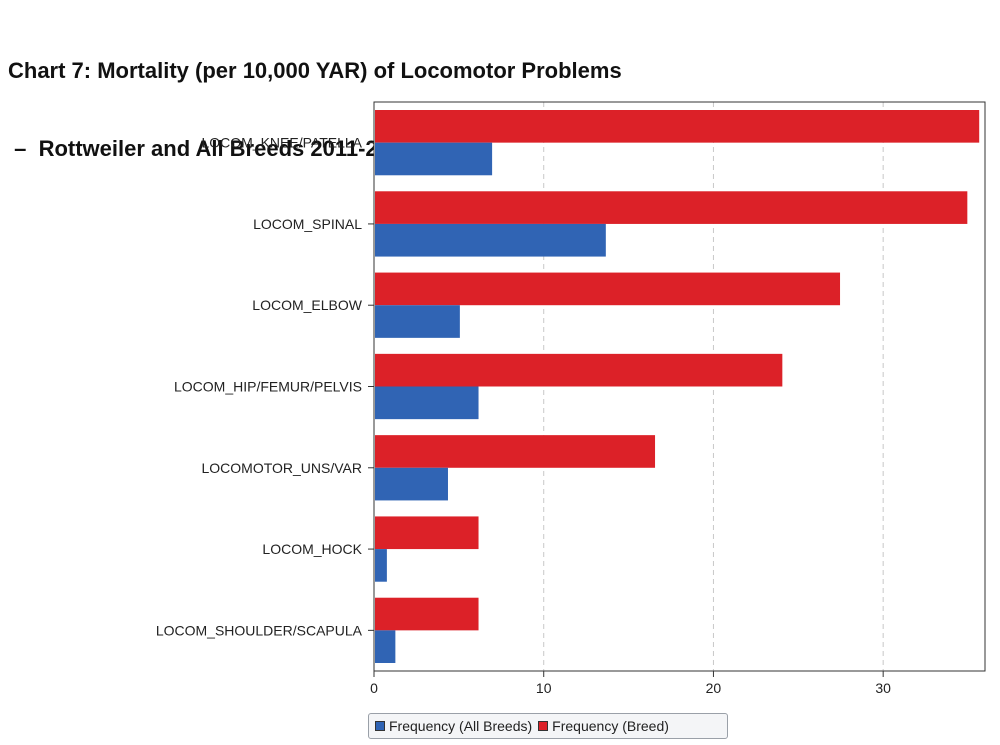 This screenshot has height=745, width=1000. Describe the element at coordinates (883, 688) in the screenshot. I see `x-tick-label-3: 30` at that location.